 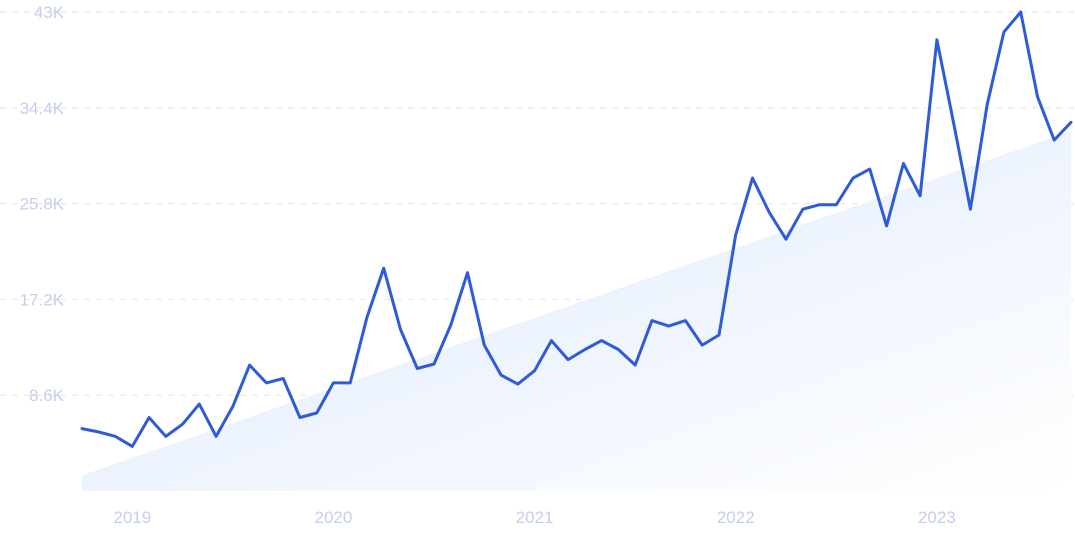 What do you see at coordinates (49, 12) in the screenshot?
I see `y-tick-label: 43K` at bounding box center [49, 12].